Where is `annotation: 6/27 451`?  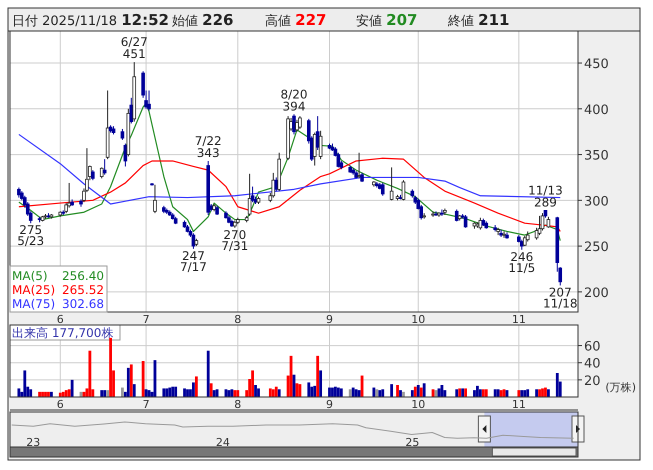 annotation: 6/27 451 is located at coordinates (134, 48).